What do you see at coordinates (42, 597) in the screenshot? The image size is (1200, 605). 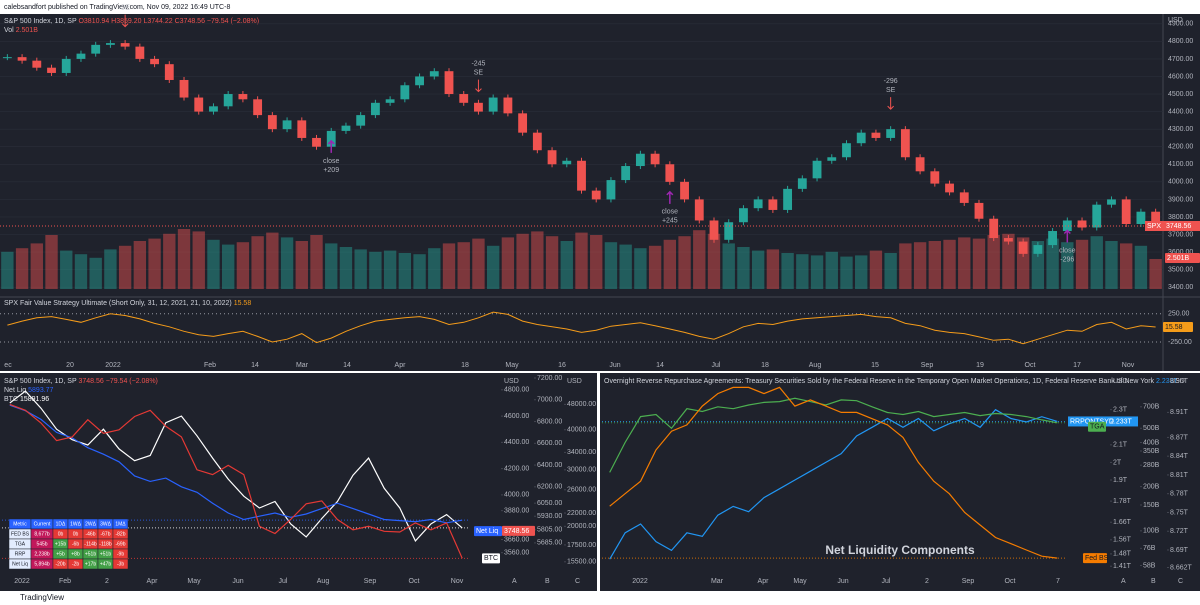 I see `brand: TradingView` at bounding box center [42, 597].